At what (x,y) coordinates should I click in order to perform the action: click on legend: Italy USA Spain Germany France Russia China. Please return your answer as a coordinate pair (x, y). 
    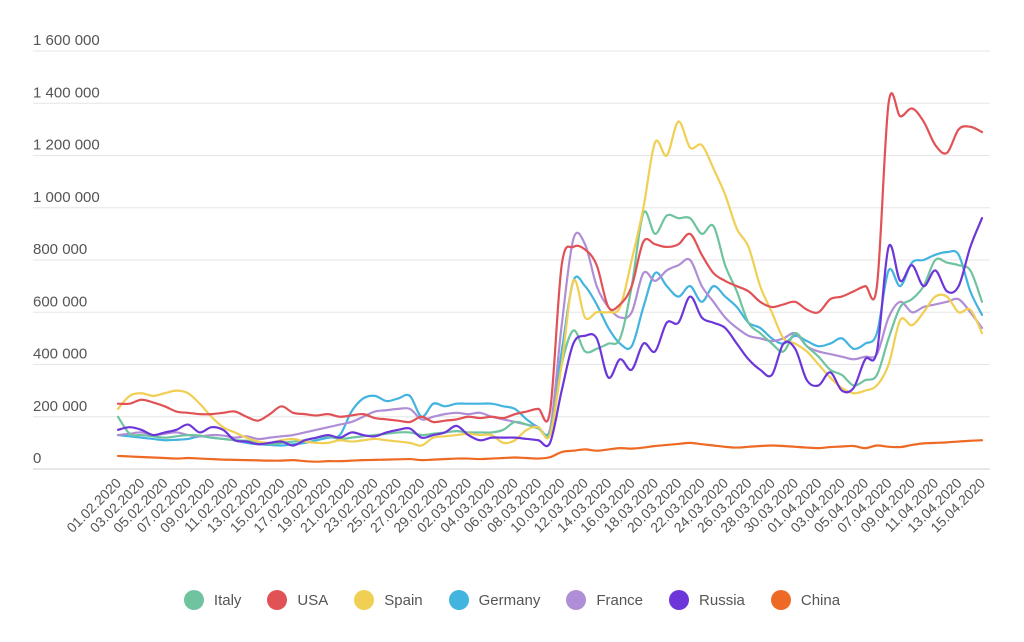
    Looking at the image, I should click on (512, 600).